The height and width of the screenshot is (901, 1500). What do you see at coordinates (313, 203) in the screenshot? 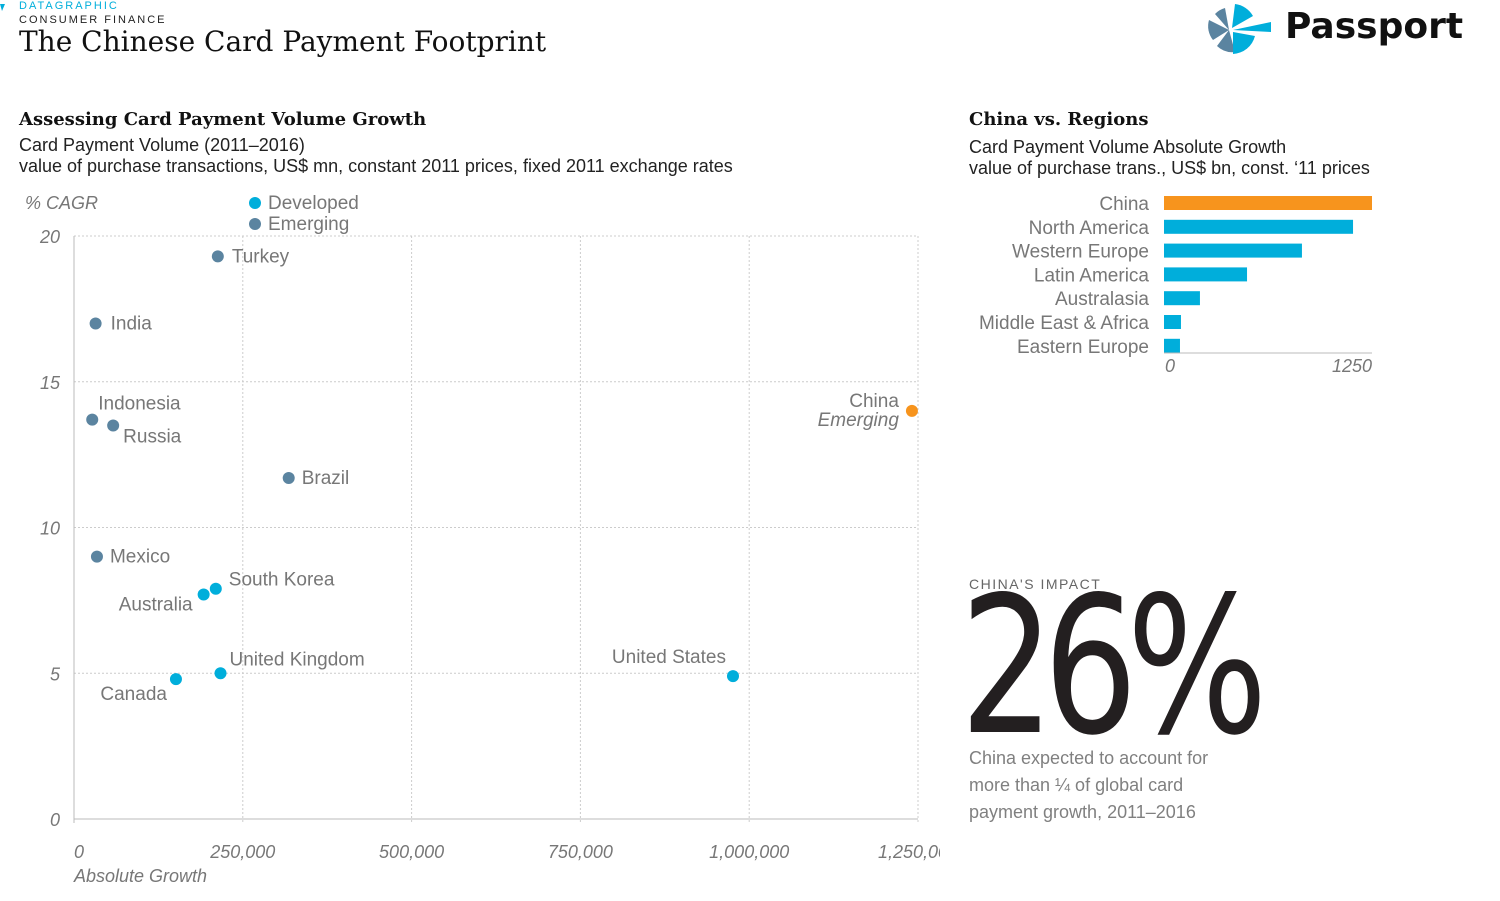
I see `legend-label: Developed` at bounding box center [313, 203].